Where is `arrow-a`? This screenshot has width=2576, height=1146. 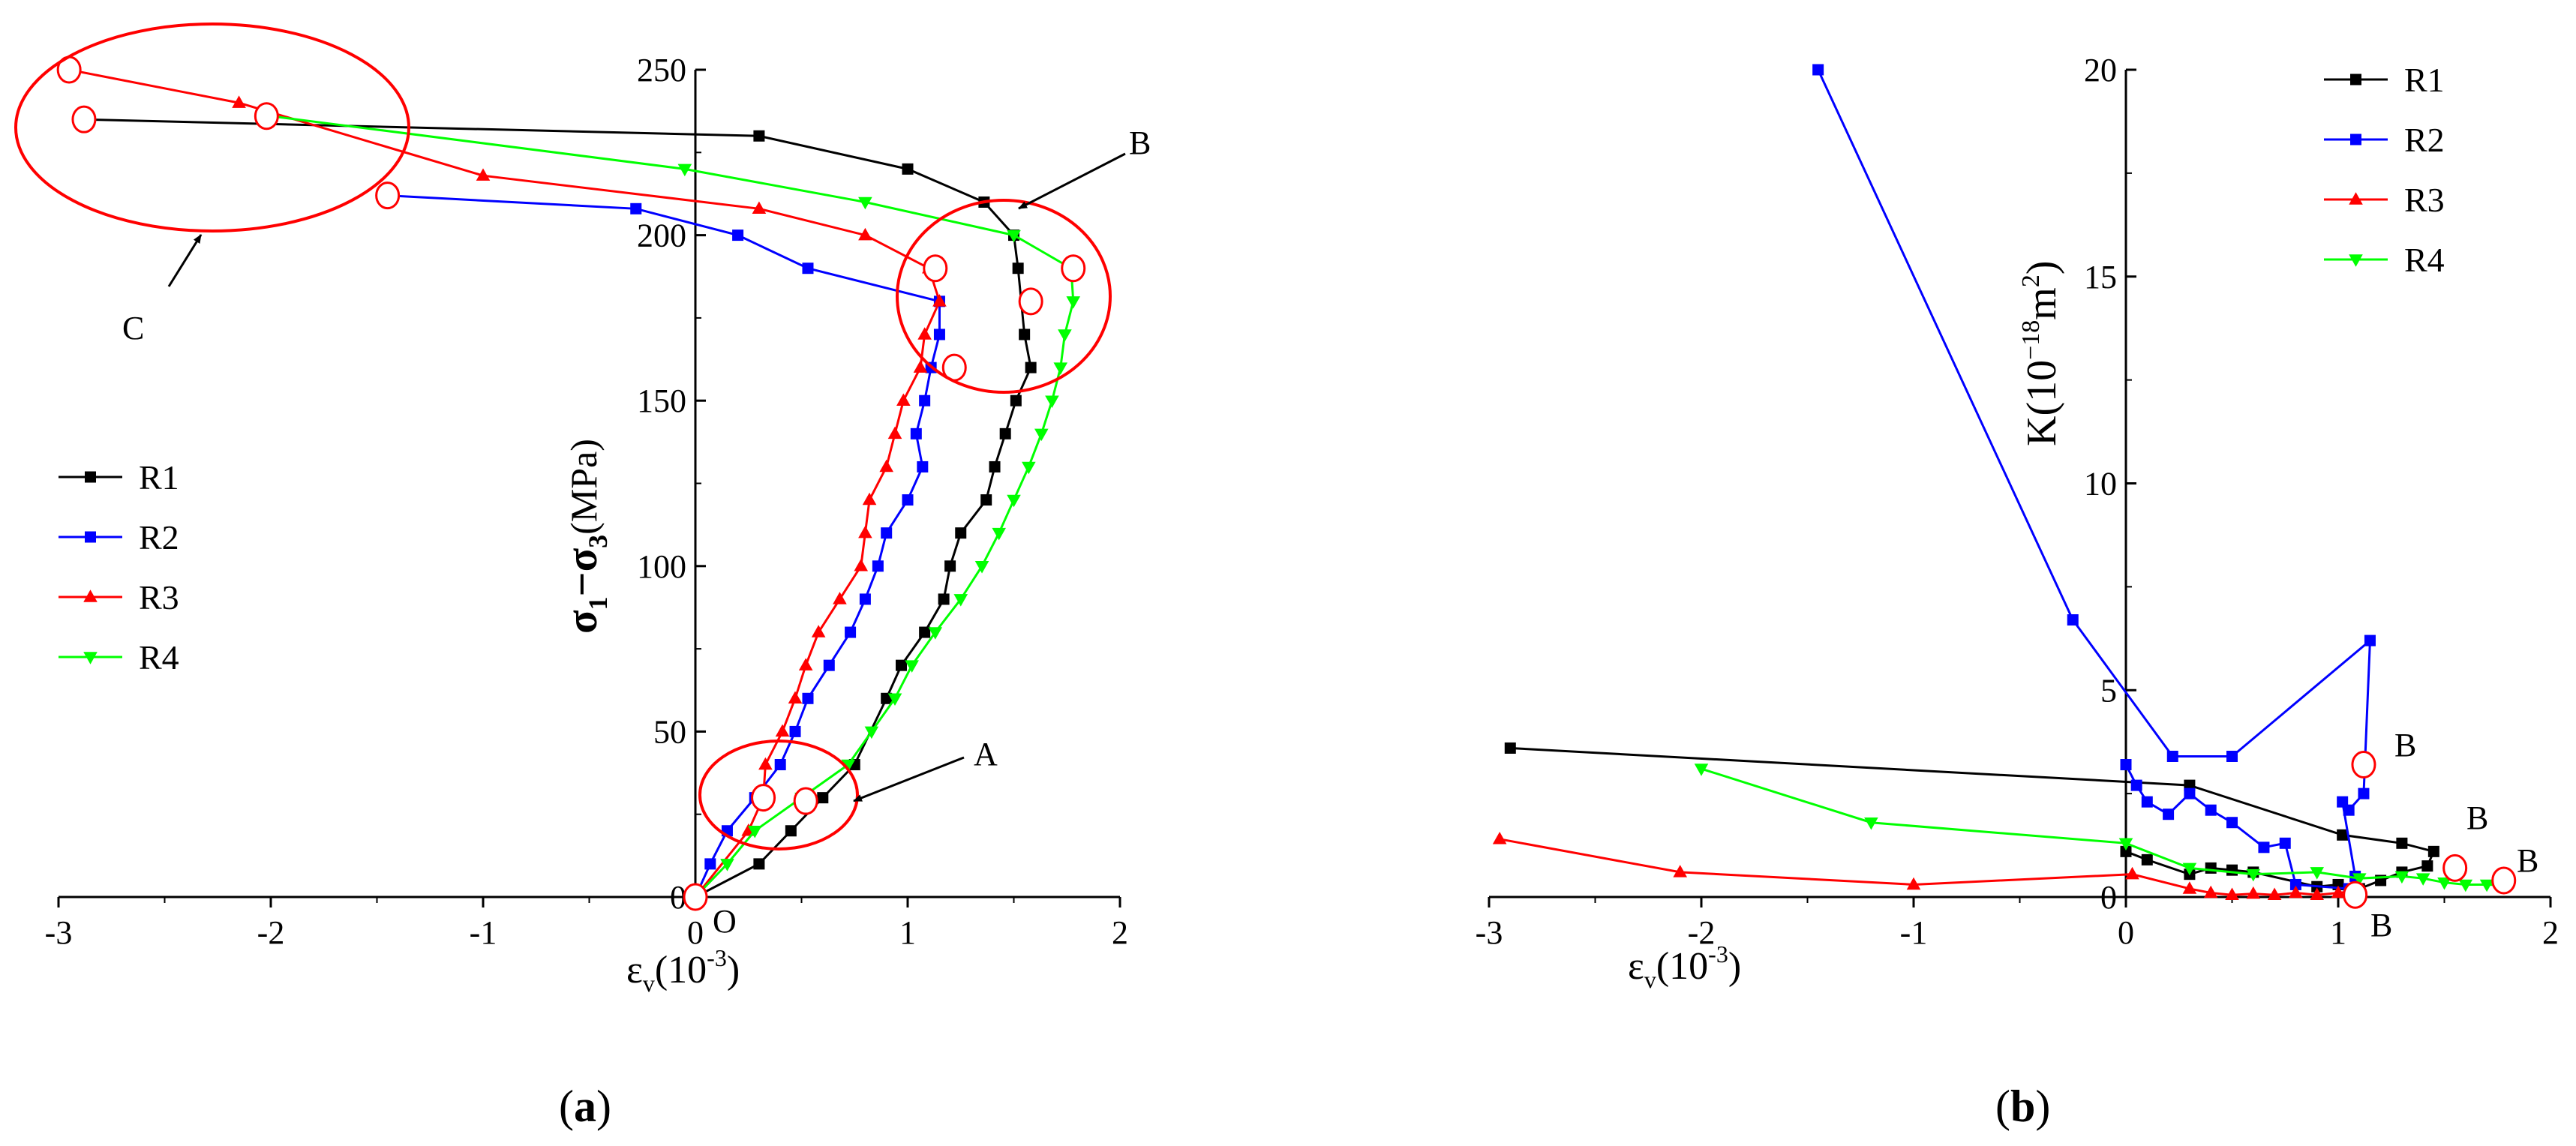 arrow-a is located at coordinates (909, 779).